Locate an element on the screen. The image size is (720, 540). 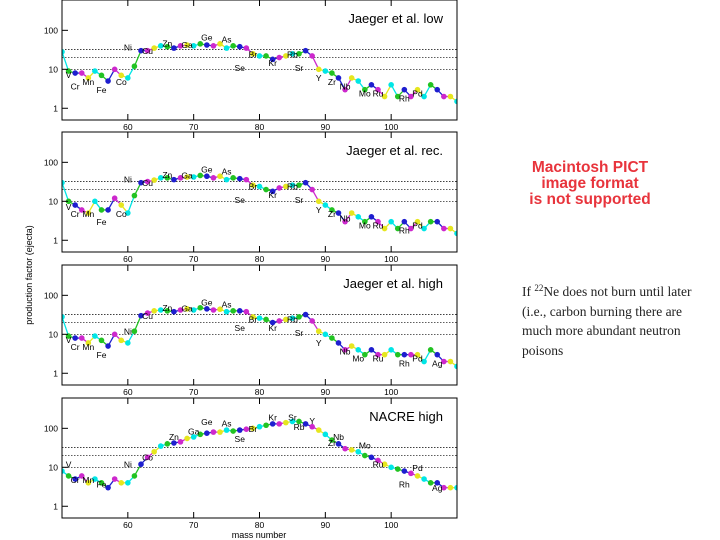
element-label: Rb is located at coordinates (292, 55).